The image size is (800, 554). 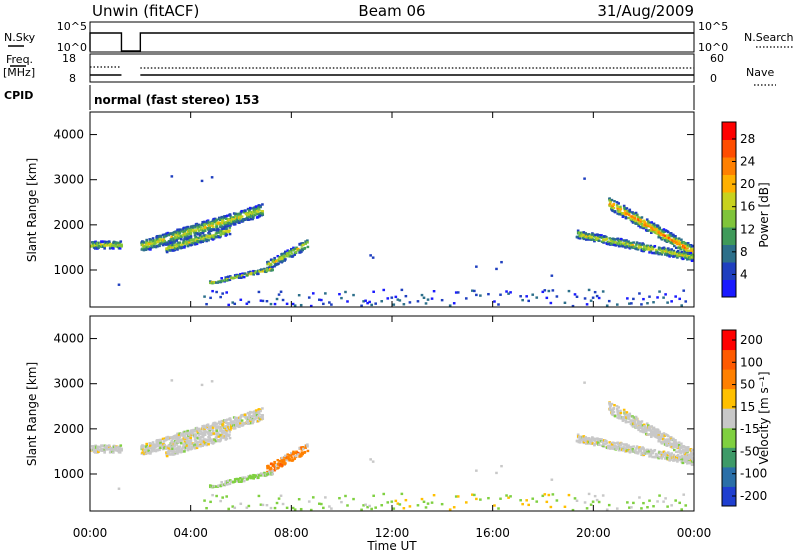 What do you see at coordinates (68, 384) in the screenshot?
I see `y-tick-label: 3000` at bounding box center [68, 384].